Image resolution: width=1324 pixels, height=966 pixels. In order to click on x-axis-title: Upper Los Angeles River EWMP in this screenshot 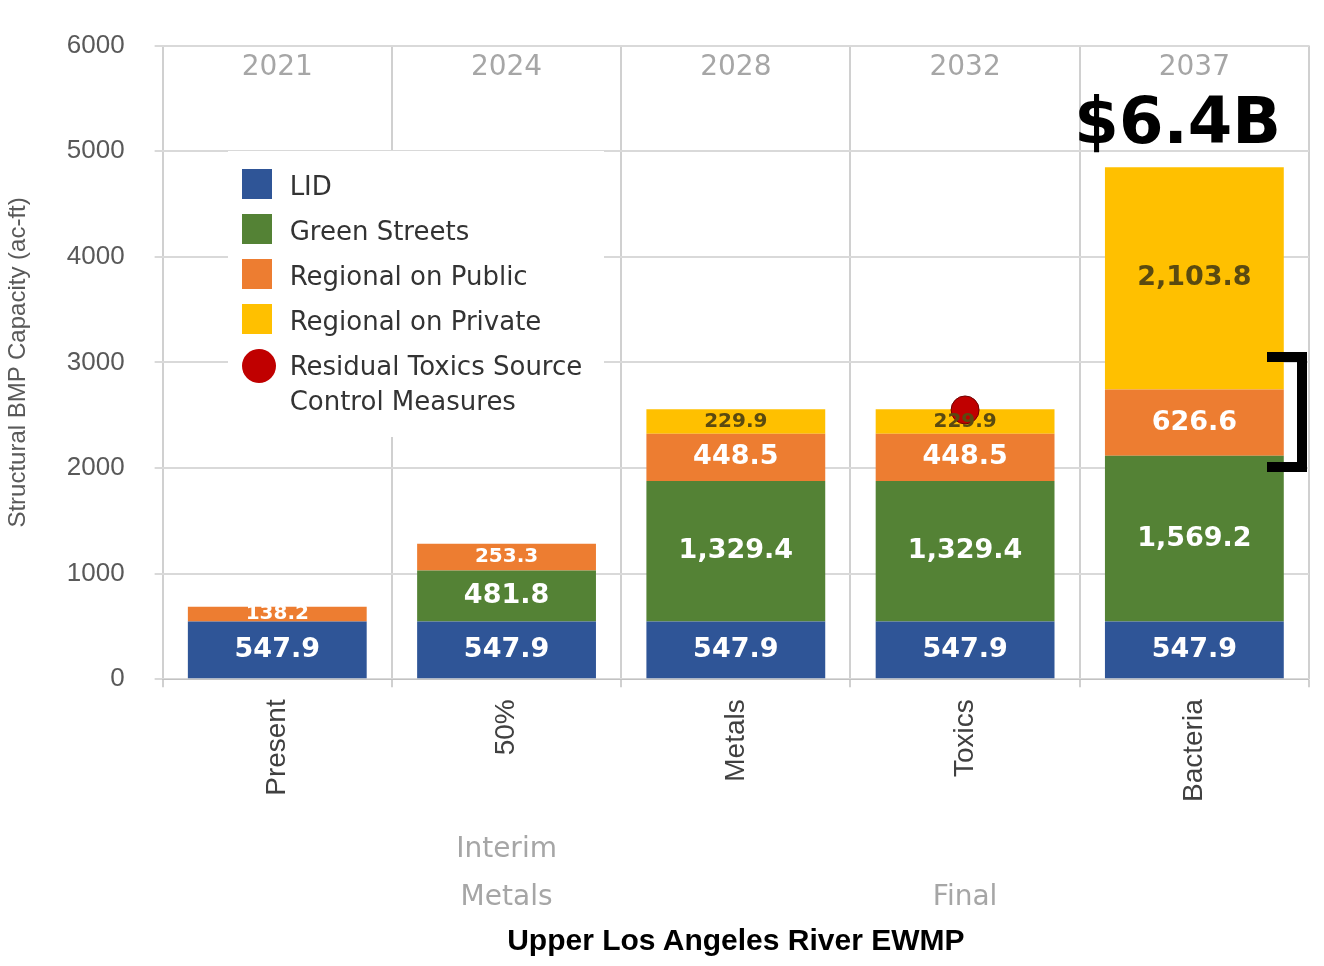, I will do `click(736, 940)`.